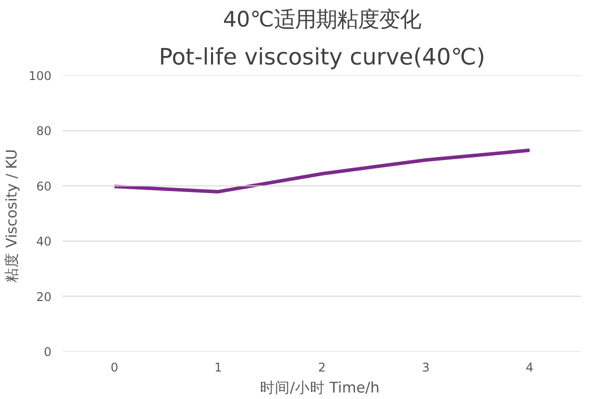 The image size is (605, 399). I want to click on x-tick-label: 0, so click(114, 367).